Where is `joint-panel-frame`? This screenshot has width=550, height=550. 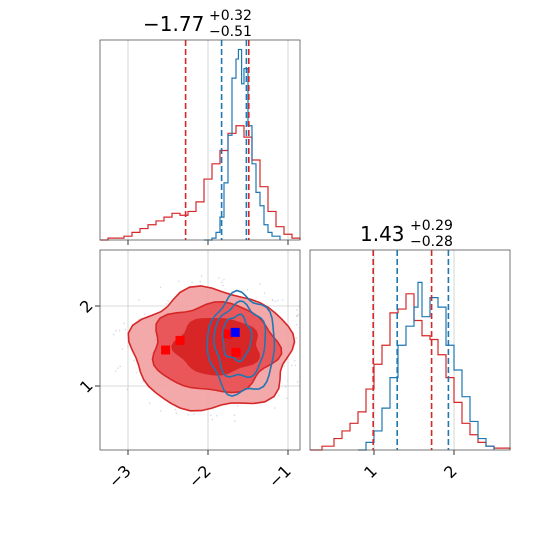
joint-panel-frame is located at coordinates (200, 350).